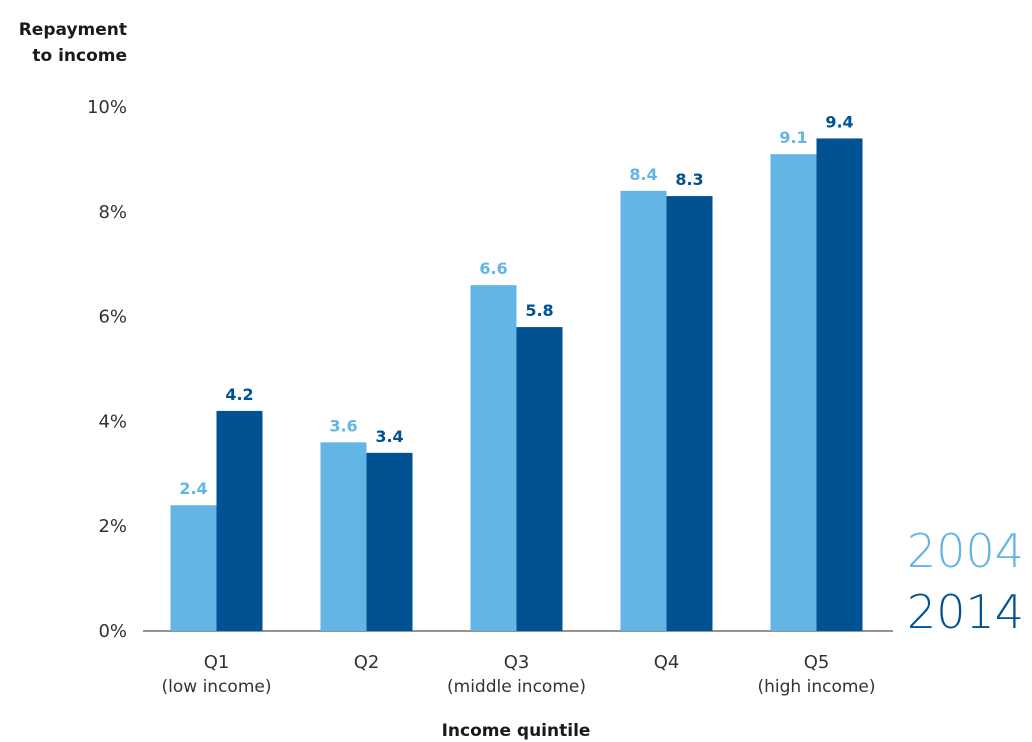 This screenshot has height=742, width=1032. I want to click on data-label-2014-Q1: 4.2, so click(239, 394).